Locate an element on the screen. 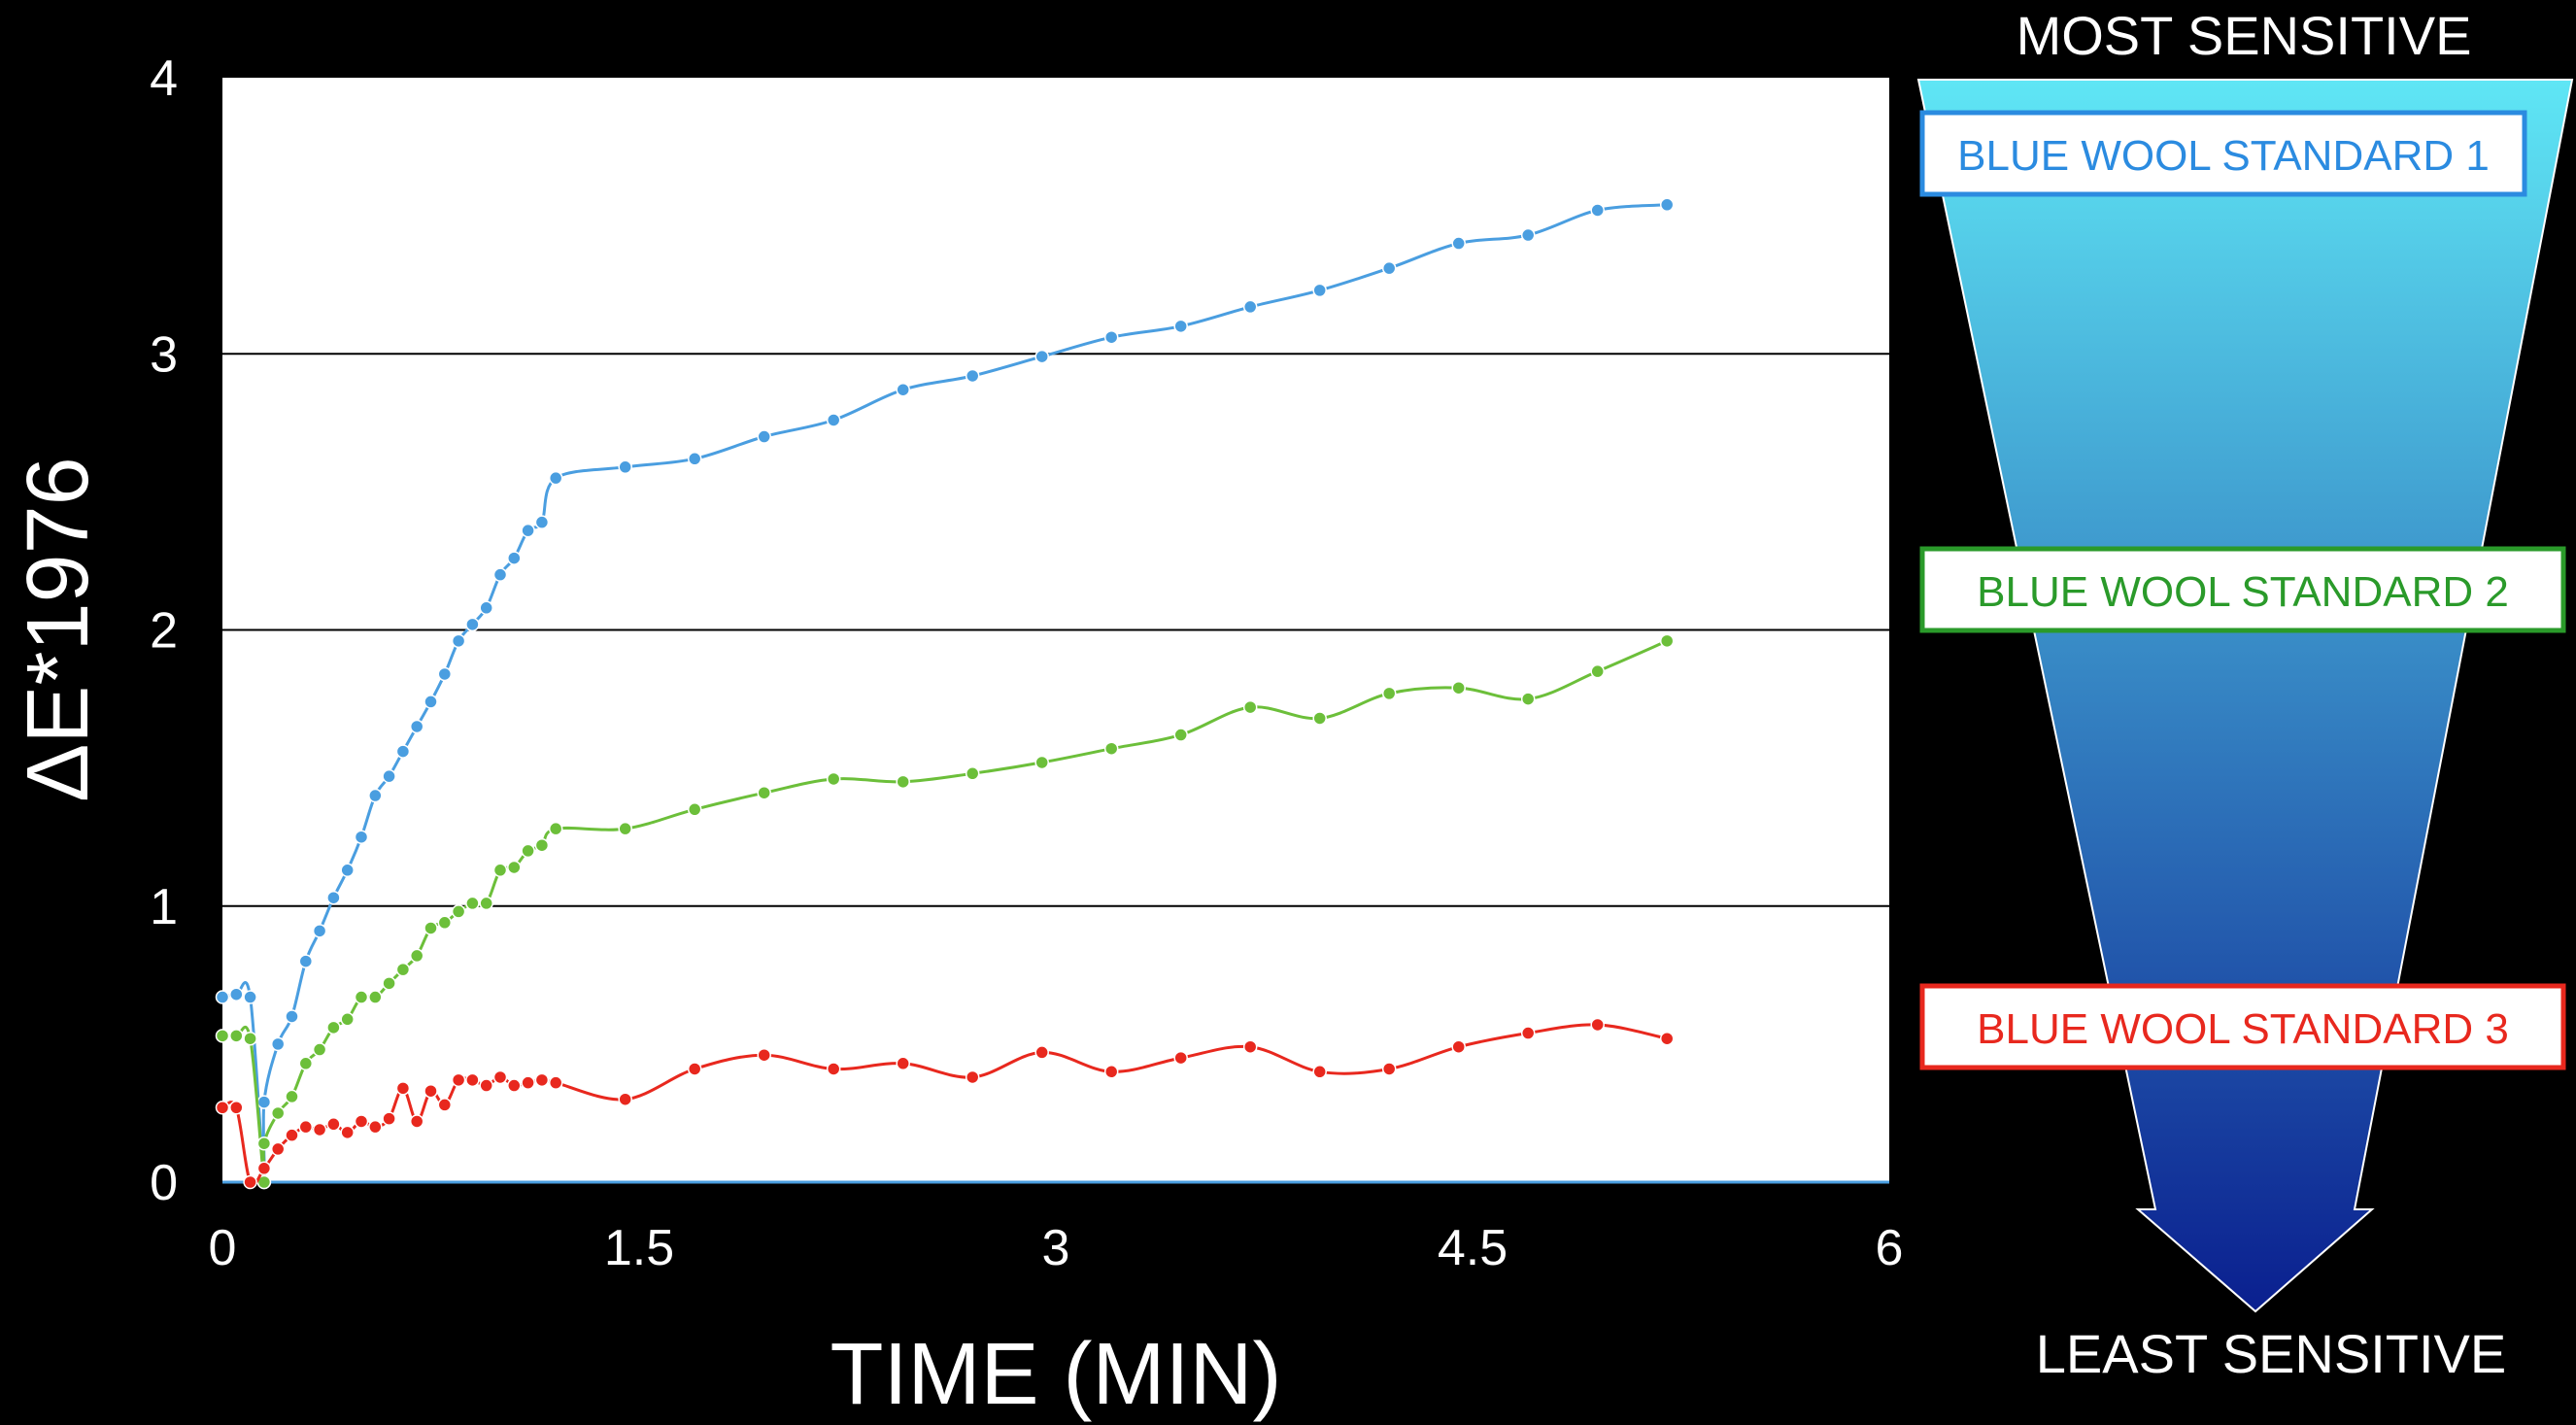 The width and height of the screenshot is (2576, 1425). y-tick-label: 3 is located at coordinates (164, 355).